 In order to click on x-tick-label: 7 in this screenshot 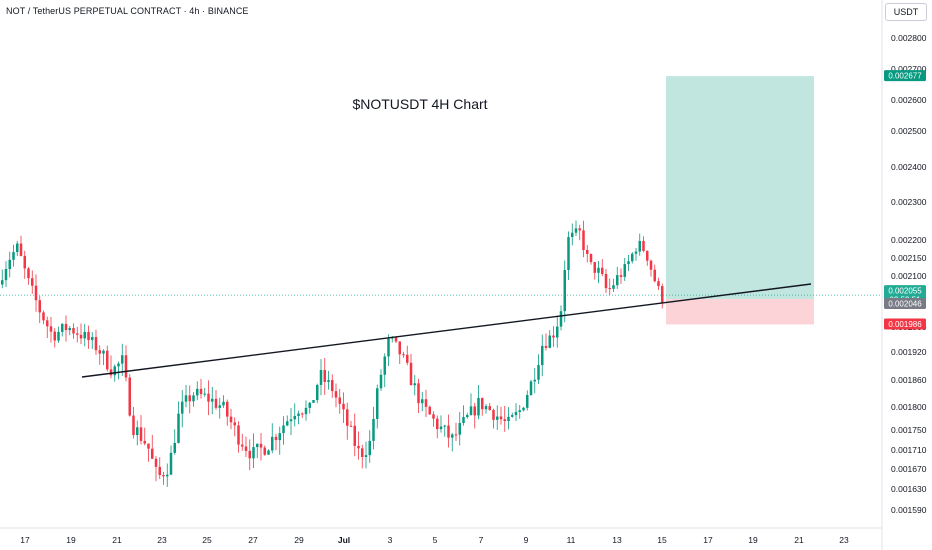, I will do `click(481, 540)`.